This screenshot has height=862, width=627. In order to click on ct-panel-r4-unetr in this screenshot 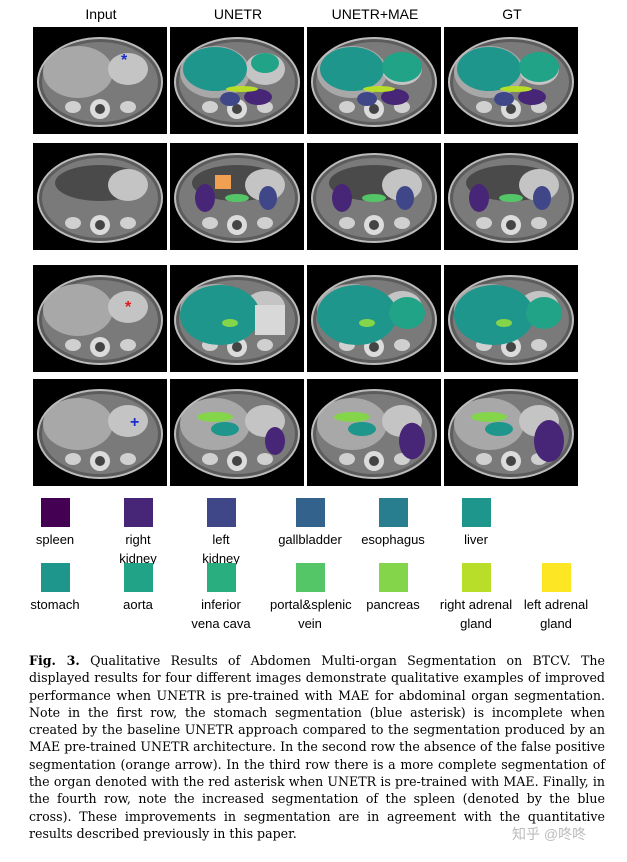, I will do `click(237, 432)`.